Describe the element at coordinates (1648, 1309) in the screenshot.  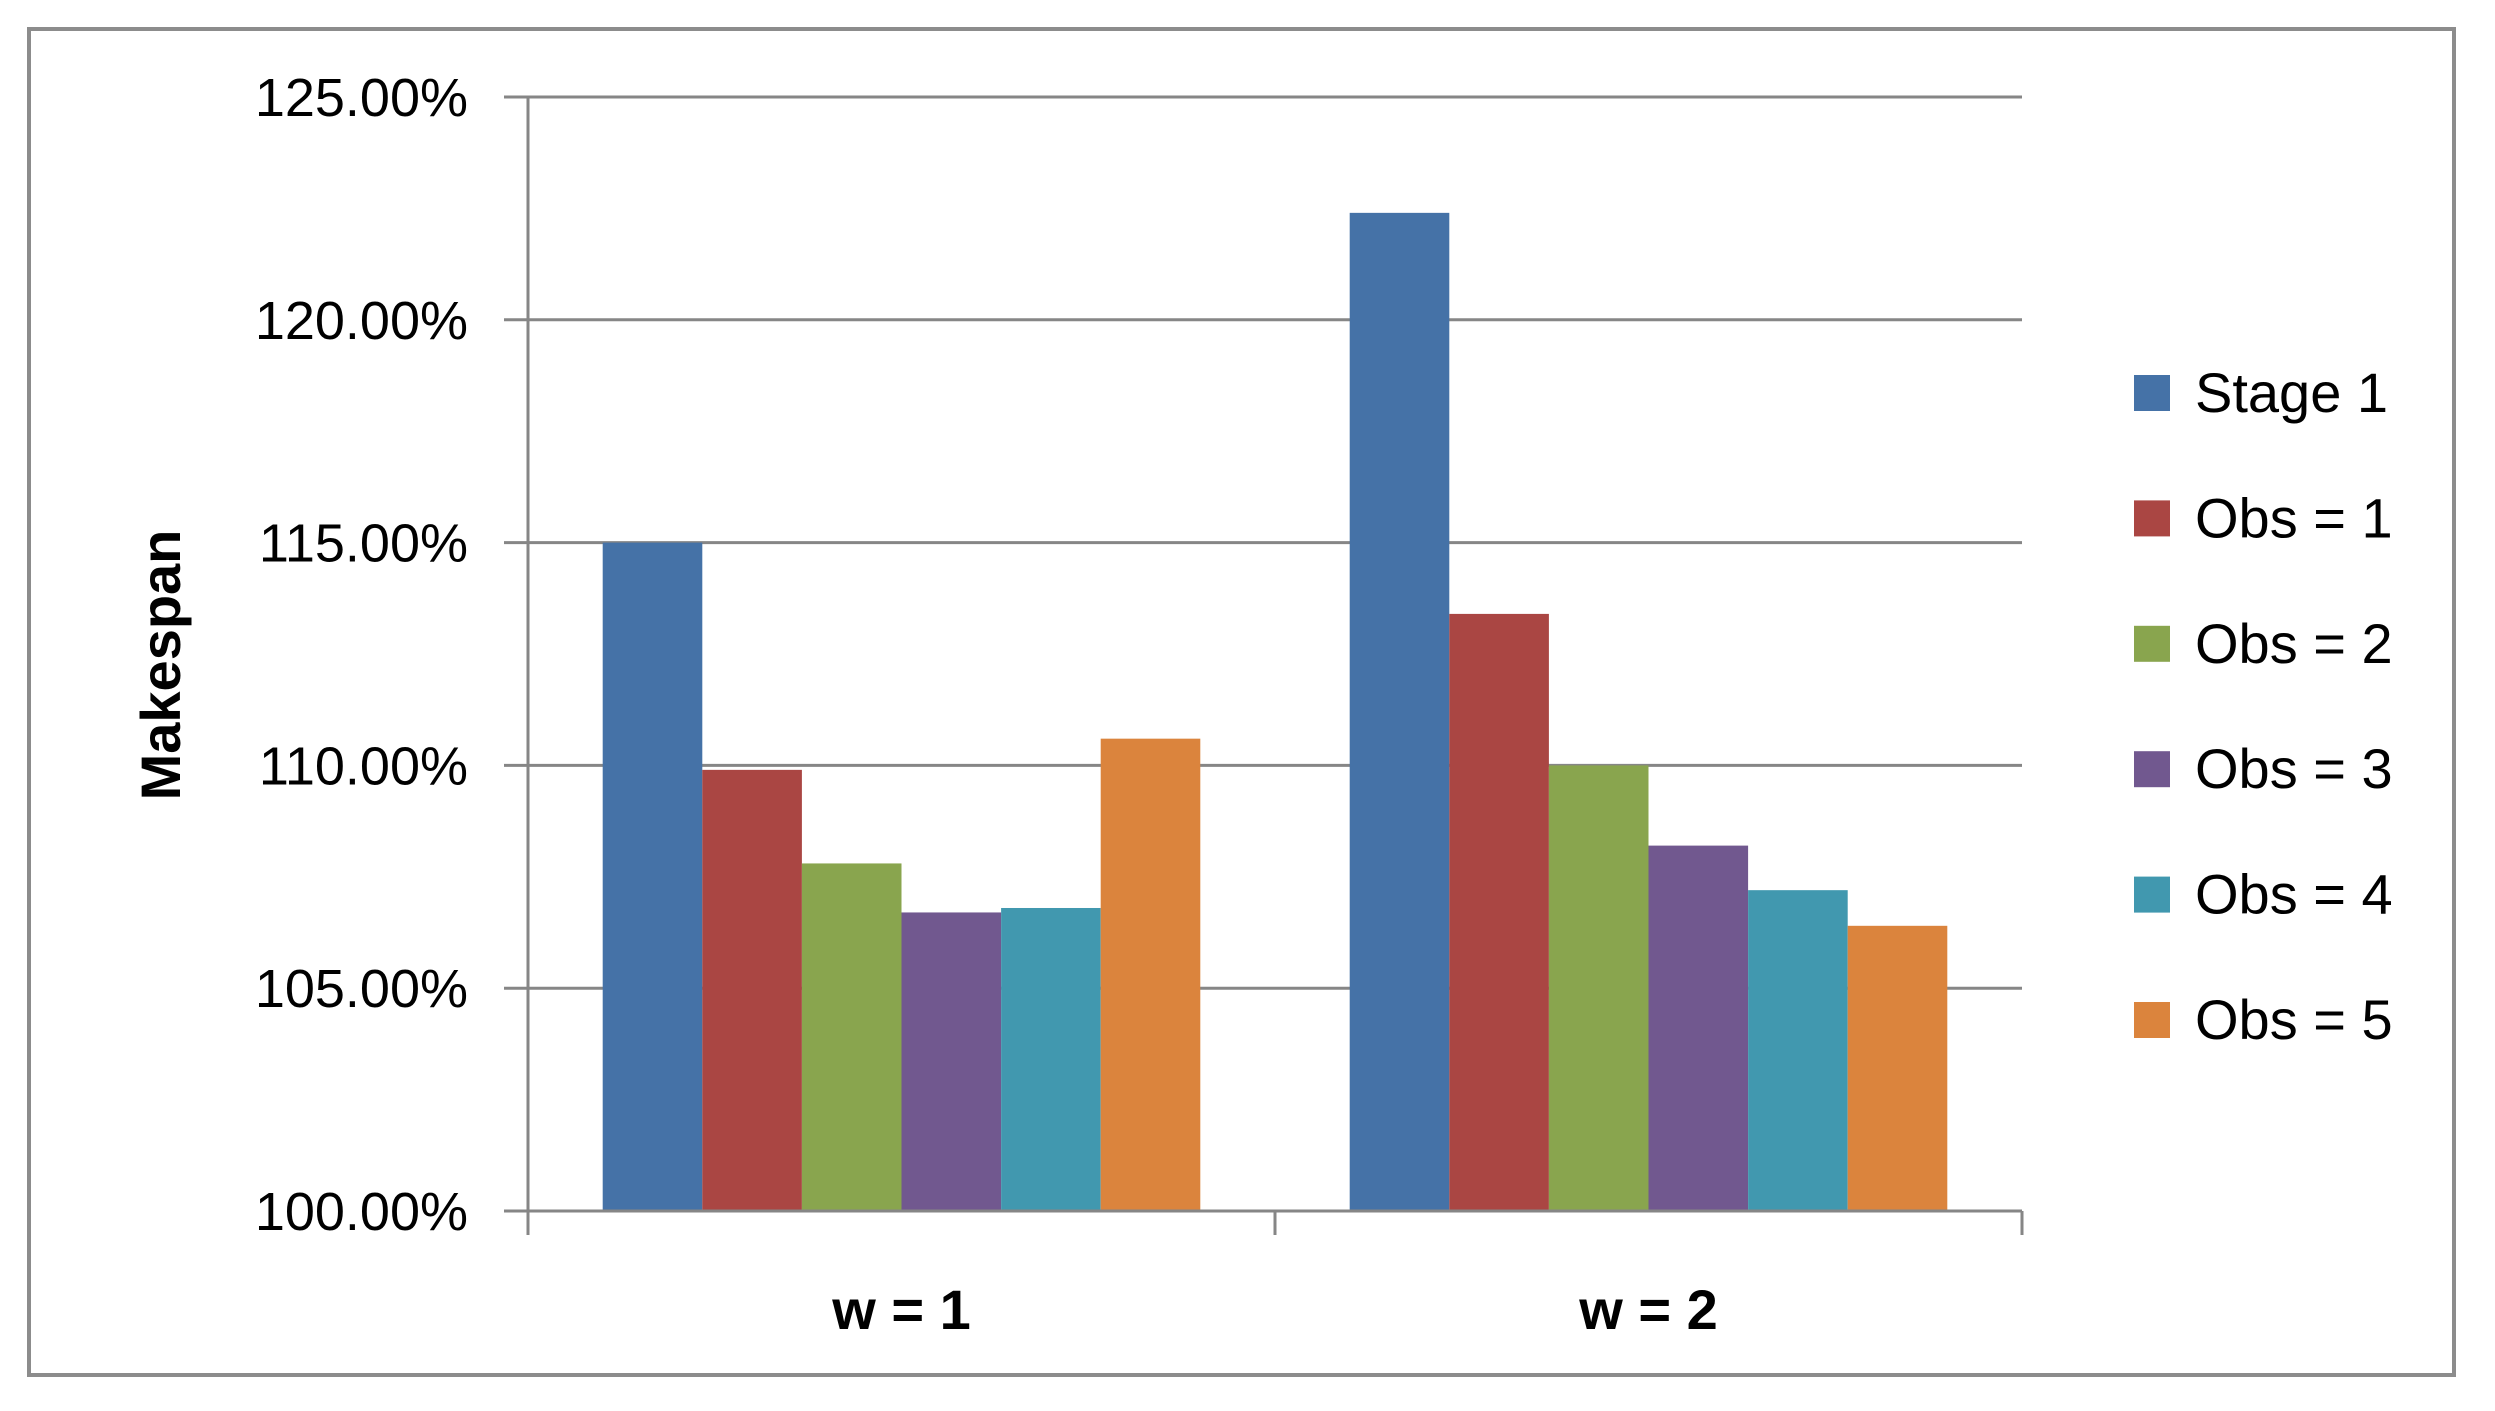
I see `x-category-label: w = 2` at that location.